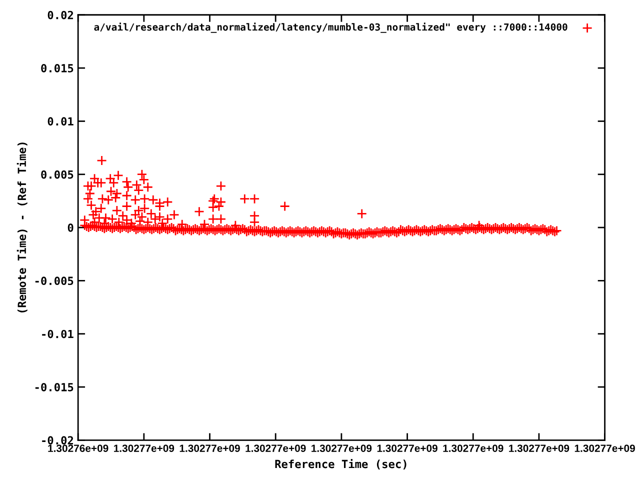 This screenshot has height=480, width=640. What do you see at coordinates (58, 334) in the screenshot?
I see `y-tick-label: -0.01` at bounding box center [58, 334].